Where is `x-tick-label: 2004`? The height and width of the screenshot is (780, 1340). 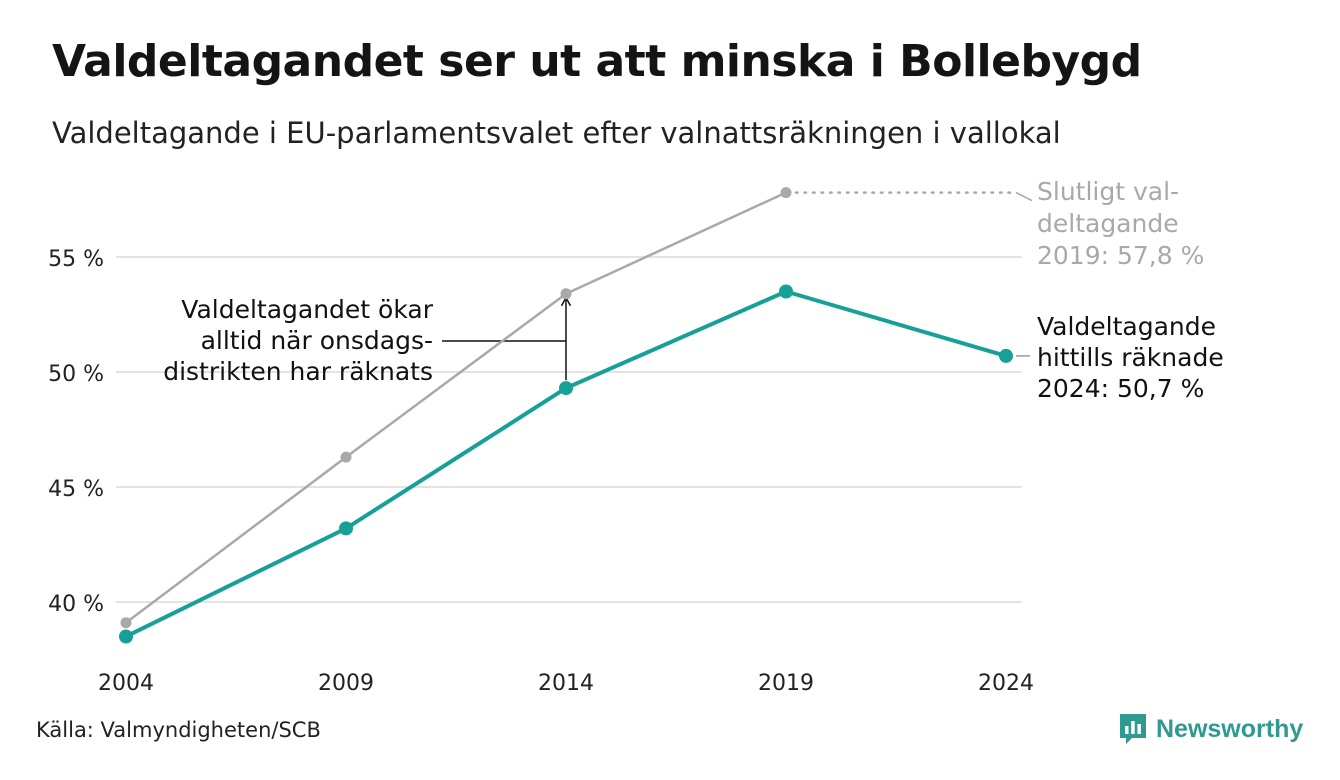 x-tick-label: 2004 is located at coordinates (126, 683).